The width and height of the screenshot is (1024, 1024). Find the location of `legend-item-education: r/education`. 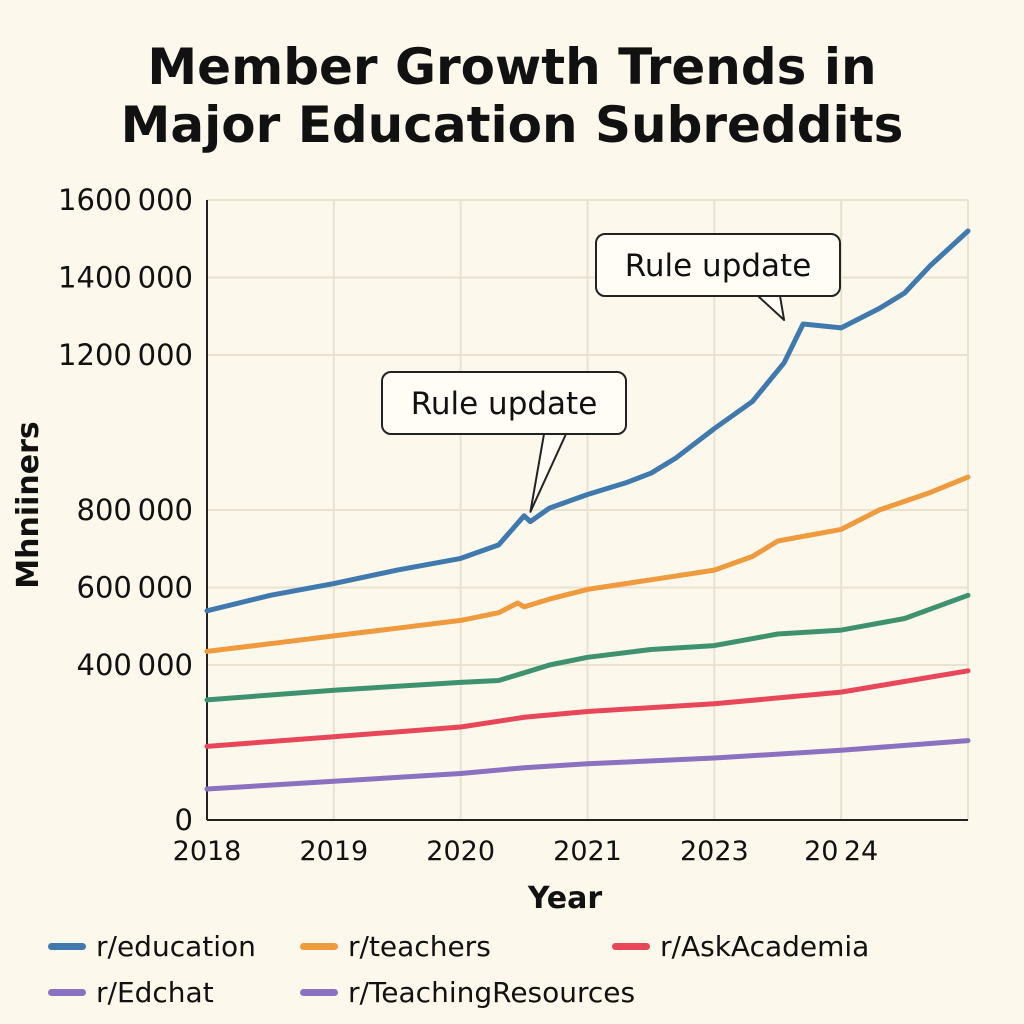

legend-item-education: r/education is located at coordinates (152, 946).